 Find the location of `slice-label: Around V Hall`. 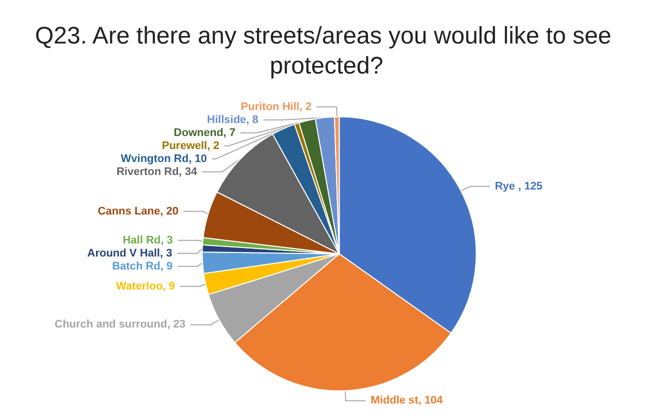

slice-label: Around V Hall is located at coordinates (123, 253).